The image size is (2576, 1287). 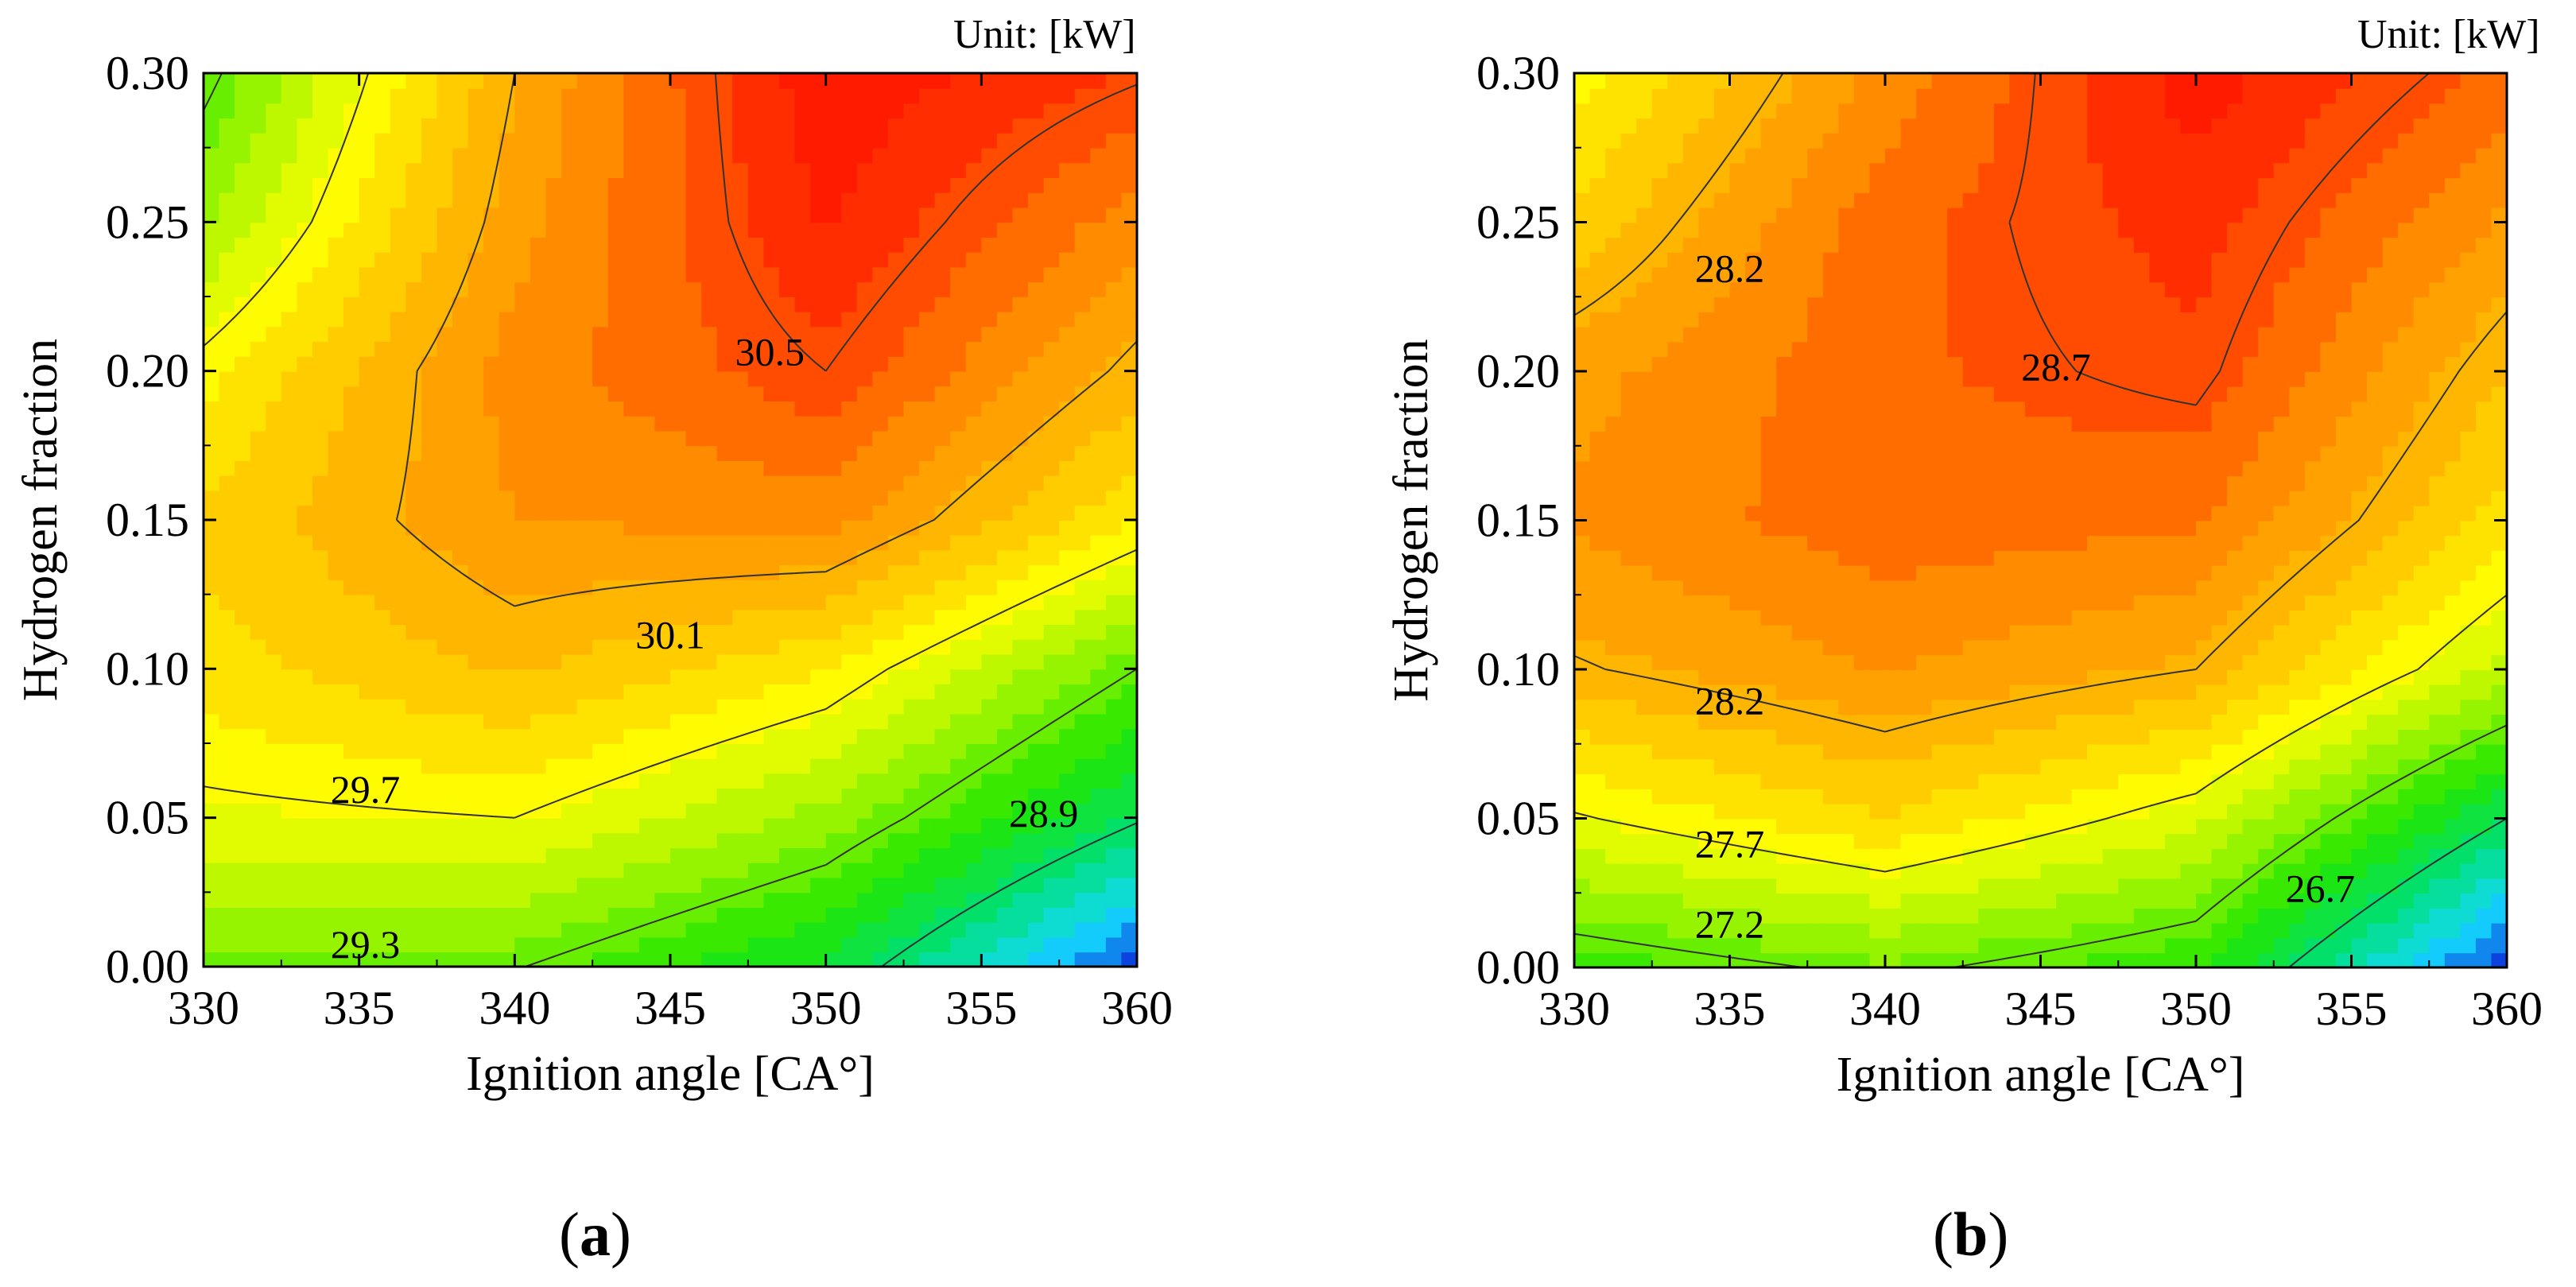 I want to click on contour-label: 26.7, so click(x=2321, y=888).